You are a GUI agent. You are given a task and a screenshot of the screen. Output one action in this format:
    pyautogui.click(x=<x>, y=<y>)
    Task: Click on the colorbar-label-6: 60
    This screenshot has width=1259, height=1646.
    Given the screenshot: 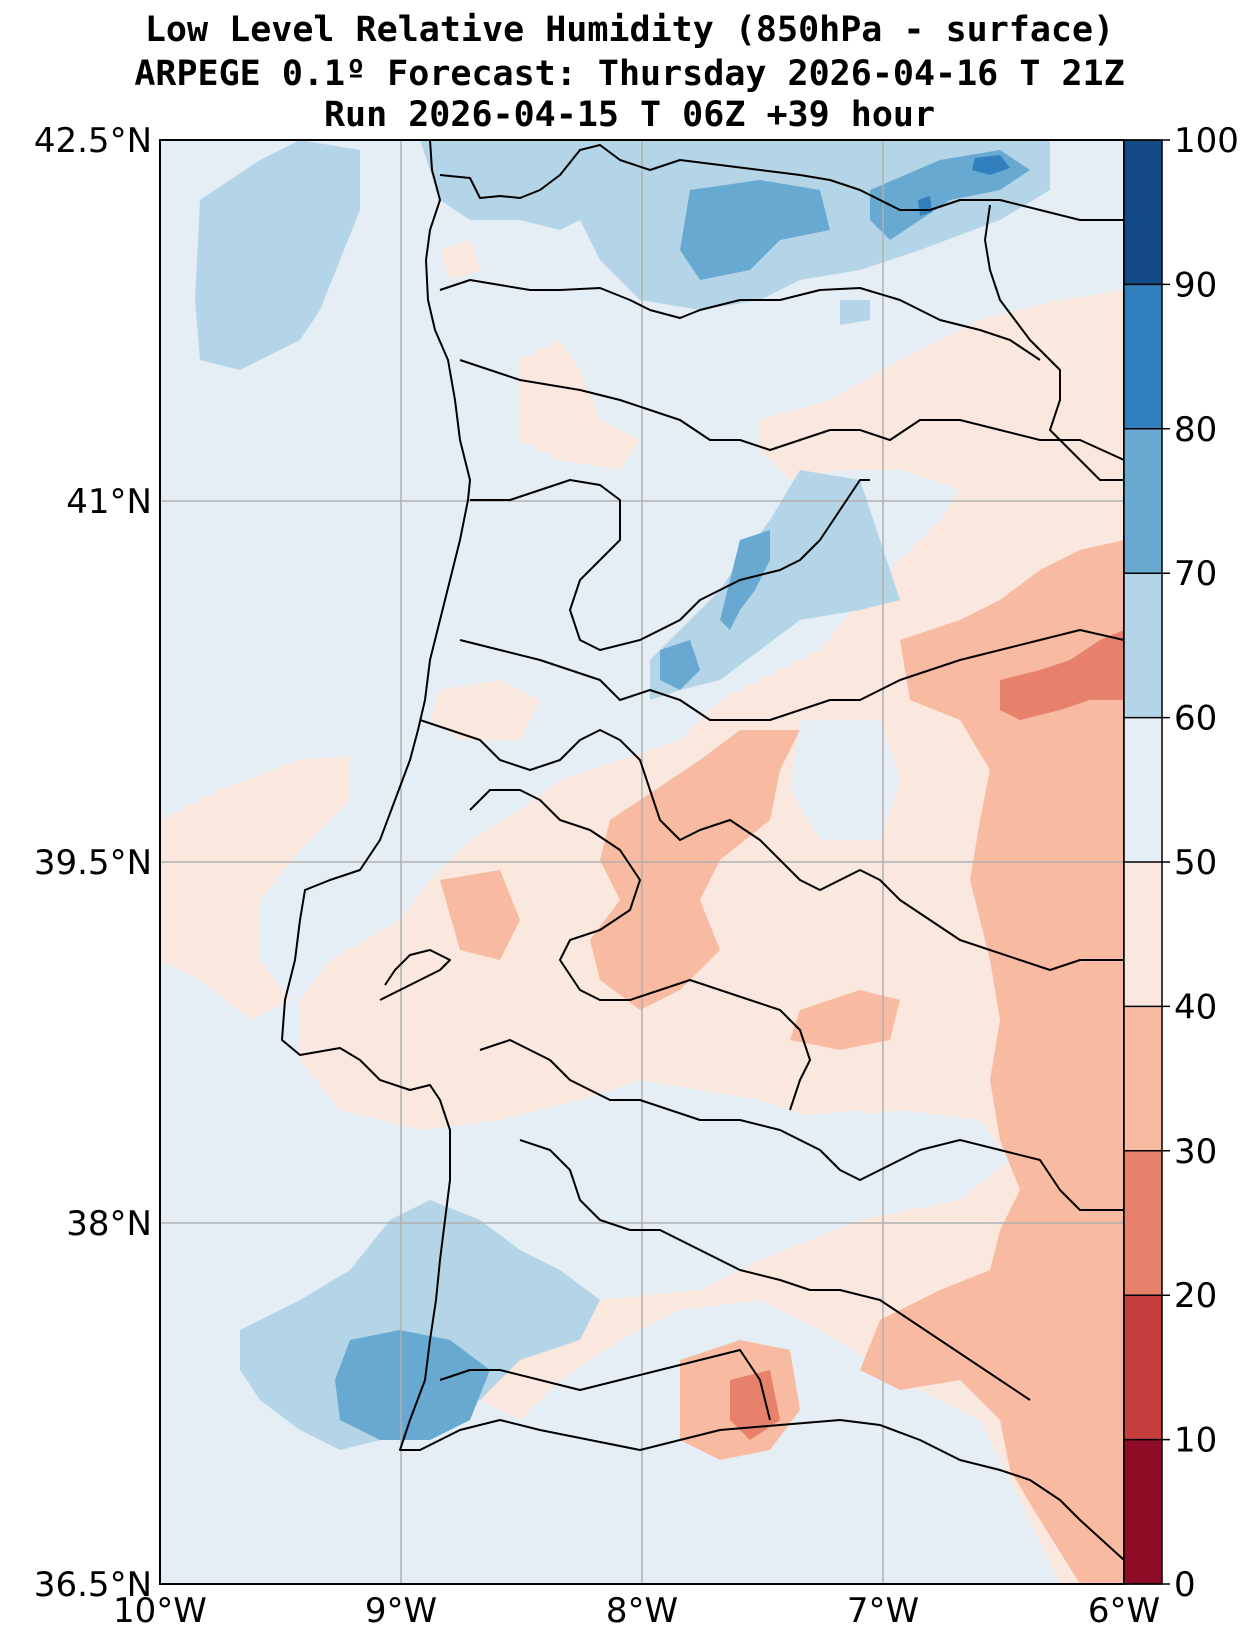 What is the action you would take?
    pyautogui.click(x=1195, y=719)
    